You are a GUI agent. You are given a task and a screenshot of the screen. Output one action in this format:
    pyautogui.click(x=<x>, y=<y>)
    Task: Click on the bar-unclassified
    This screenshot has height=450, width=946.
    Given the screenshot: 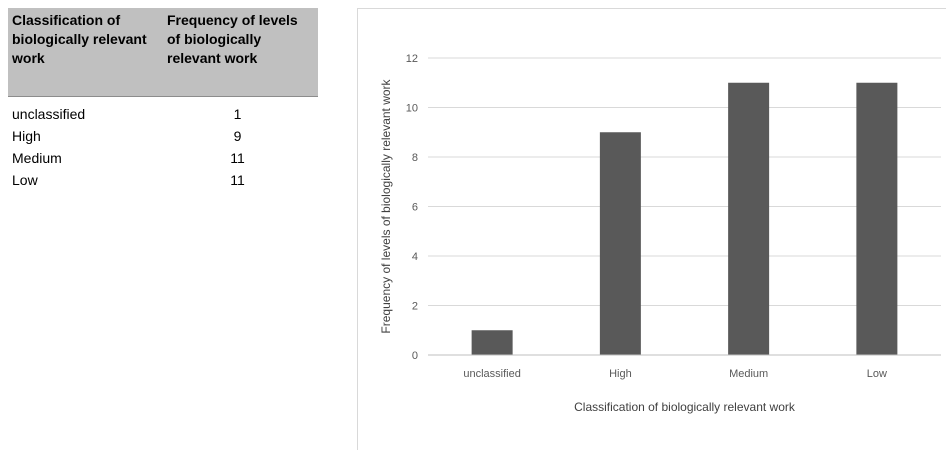 What is the action you would take?
    pyautogui.click(x=492, y=342)
    